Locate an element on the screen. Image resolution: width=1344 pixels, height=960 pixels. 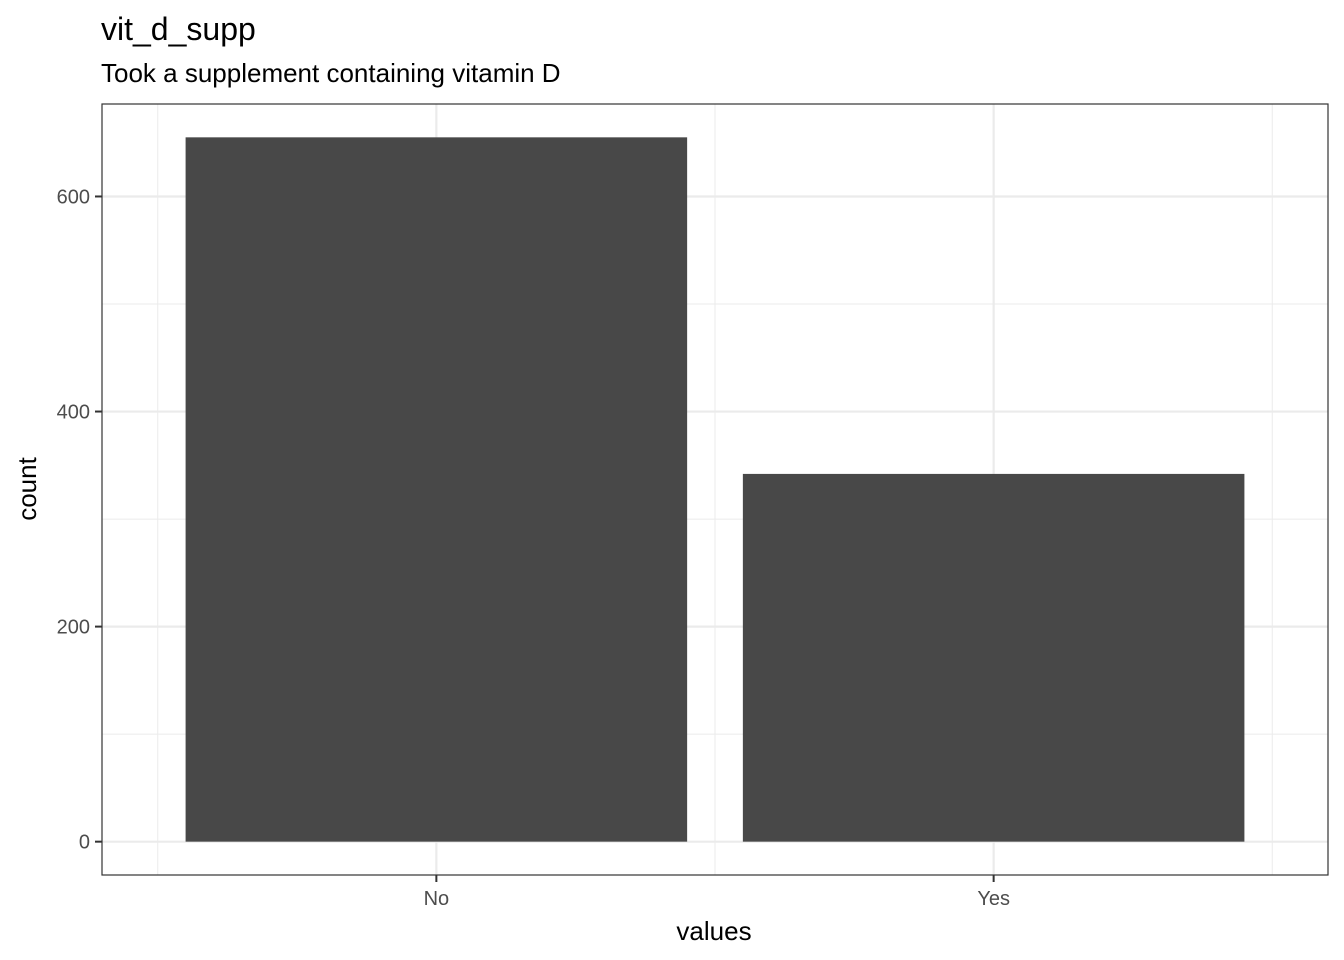
x-tick-label: No is located at coordinates (437, 899).